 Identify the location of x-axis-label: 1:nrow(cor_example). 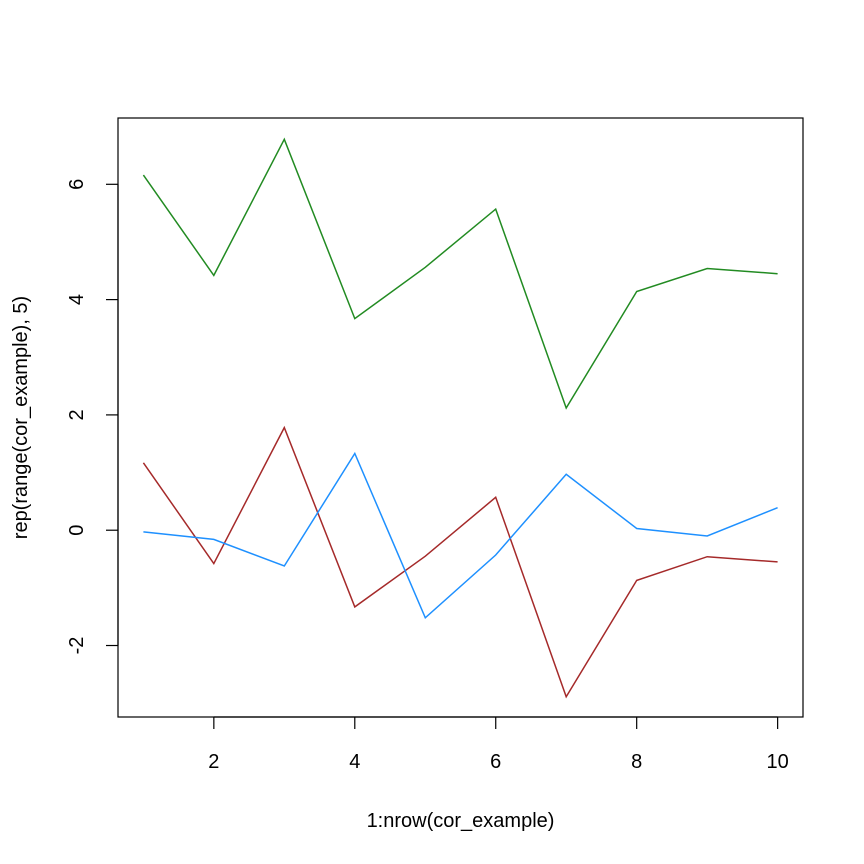
(461, 821).